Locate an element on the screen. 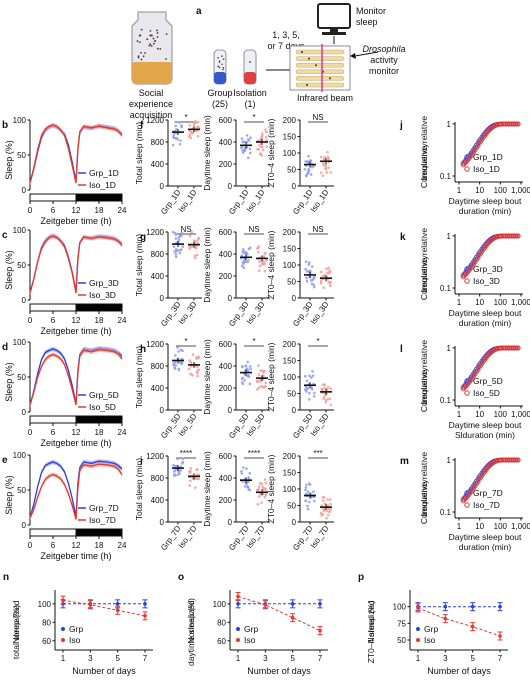  y-tick-label: 400 is located at coordinates (226, 142).